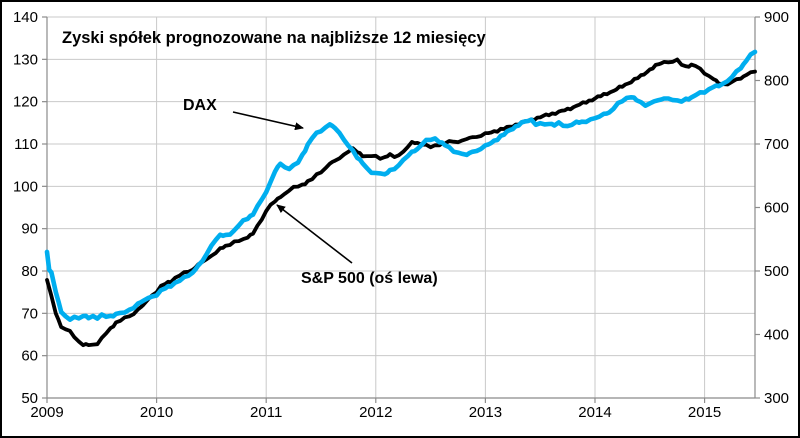  What do you see at coordinates (266, 412) in the screenshot?
I see `x-axis-tick-label: 2011` at bounding box center [266, 412].